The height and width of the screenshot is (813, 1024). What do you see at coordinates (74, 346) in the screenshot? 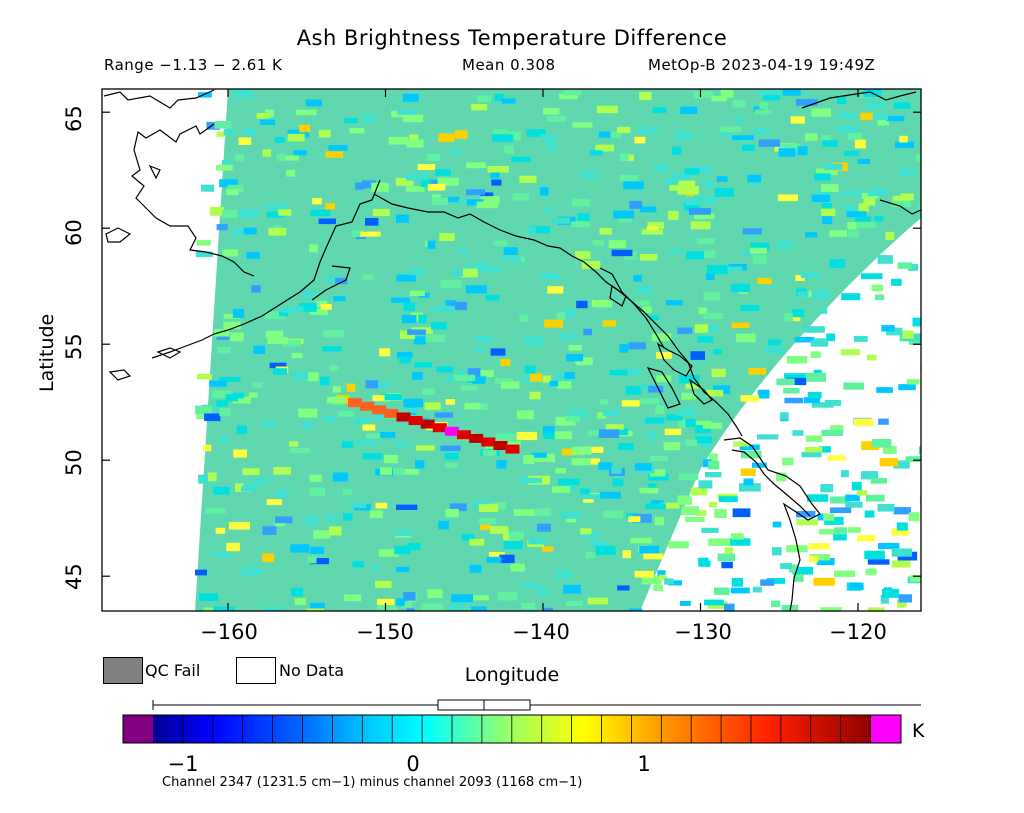
I see `y-tick-label: 55` at bounding box center [74, 346].